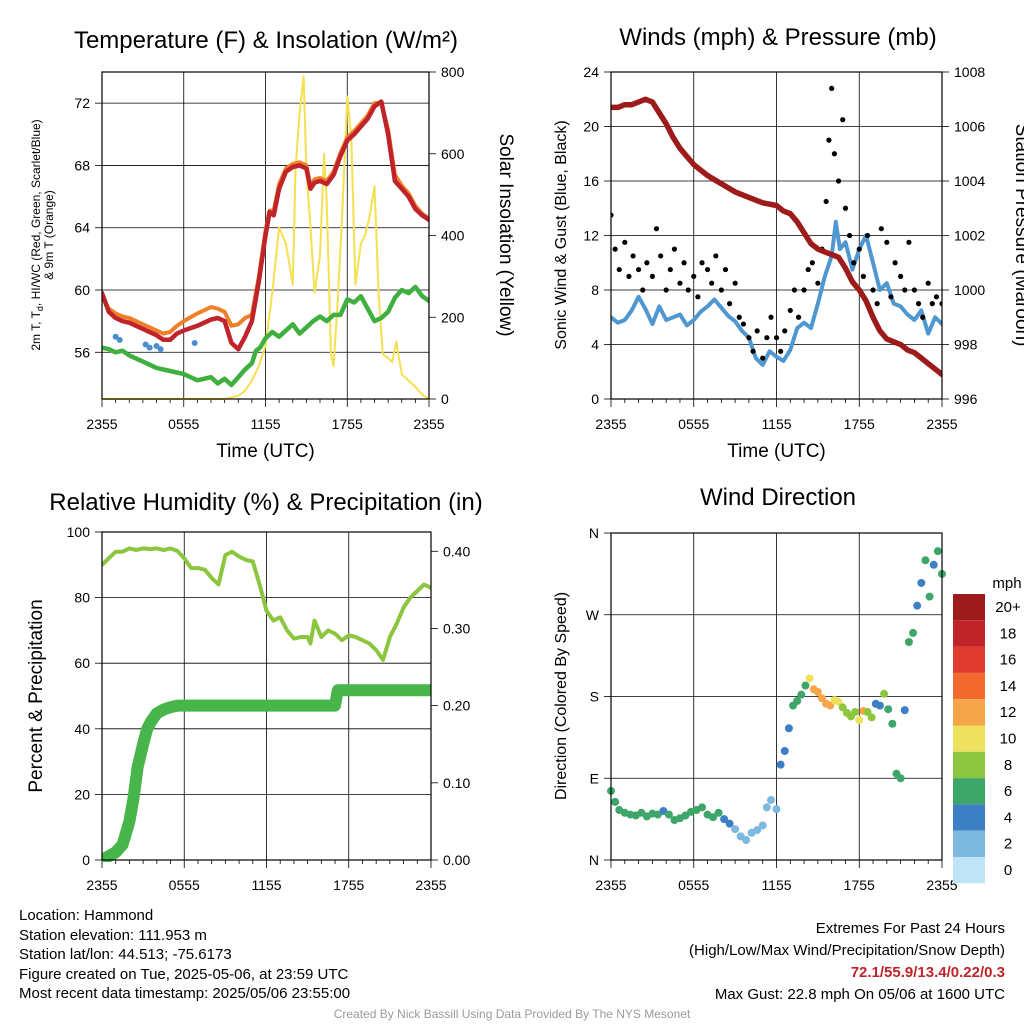  What do you see at coordinates (266, 704) in the screenshot?
I see `series-group` at bounding box center [266, 704].